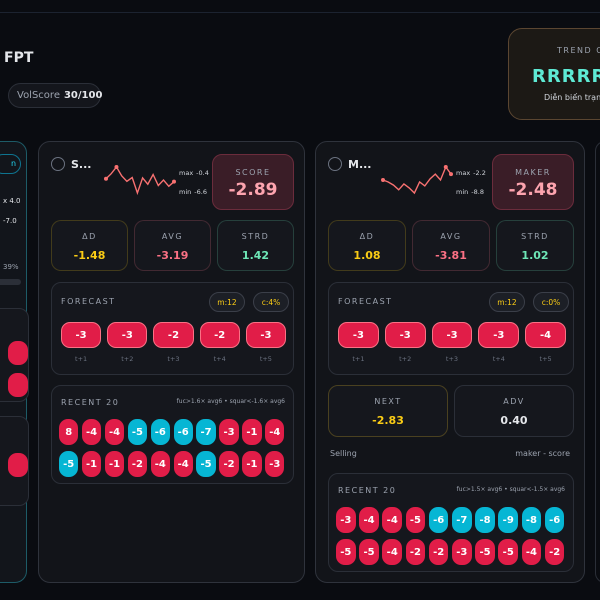  What do you see at coordinates (10, 221) in the screenshot?
I see `side-line: -7.0` at bounding box center [10, 221].